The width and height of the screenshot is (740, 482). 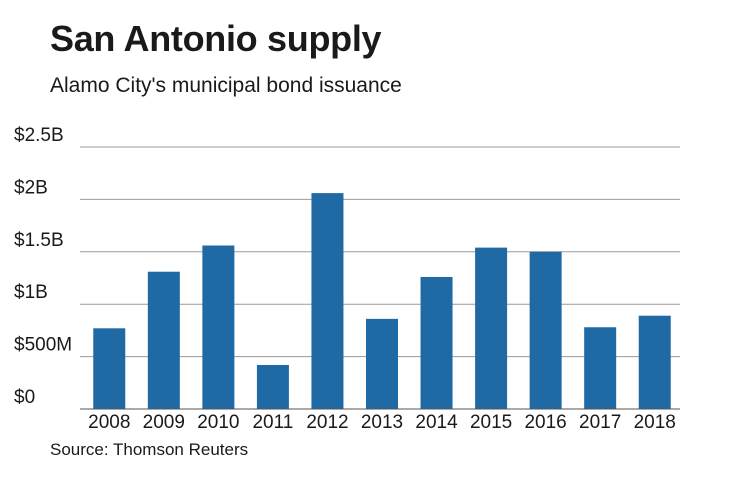 What do you see at coordinates (272, 422) in the screenshot?
I see `x-tick-label: 2011` at bounding box center [272, 422].